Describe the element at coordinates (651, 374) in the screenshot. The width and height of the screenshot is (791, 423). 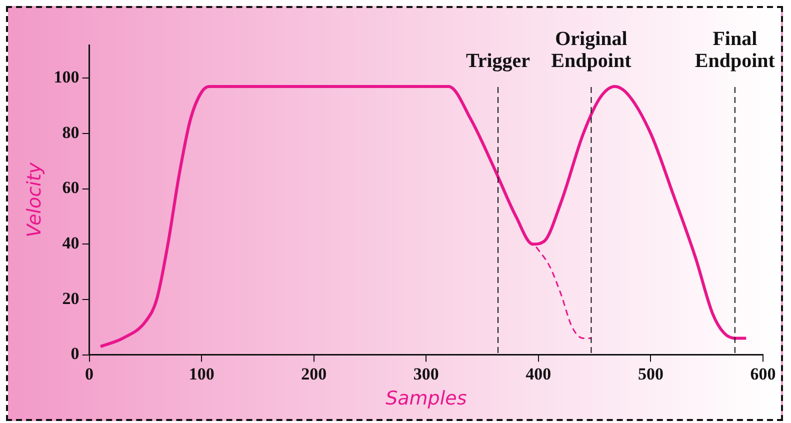
I see `x-tick-label: 500` at that location.